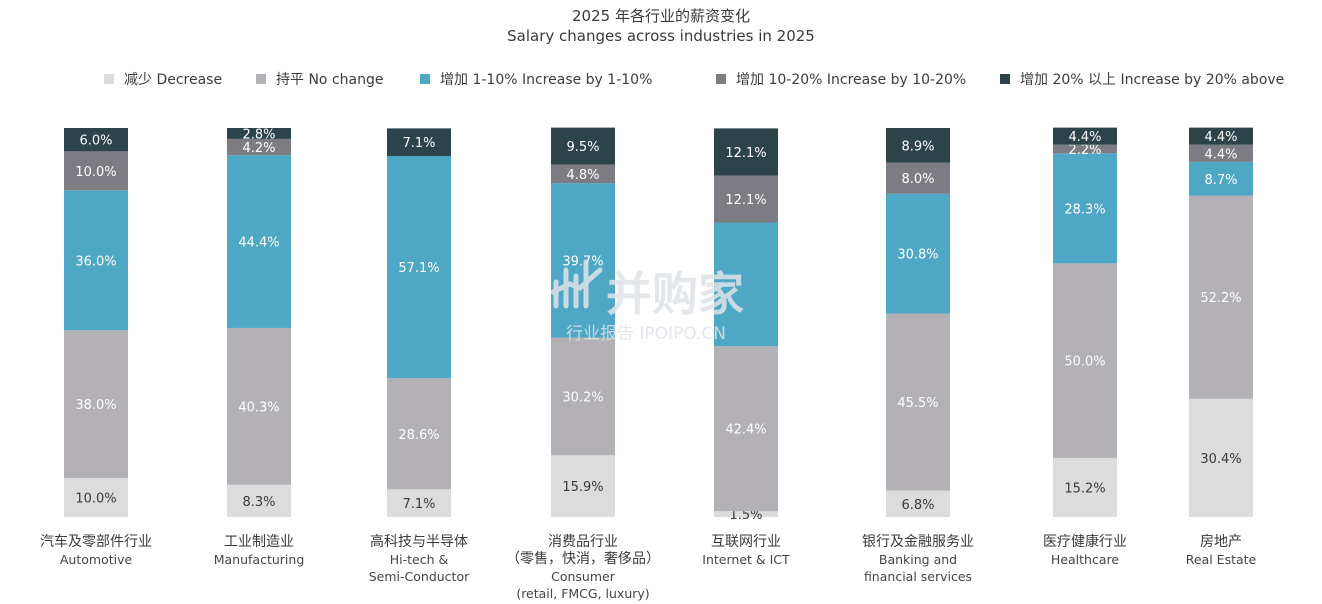 The image size is (1322, 604). What do you see at coordinates (583, 576) in the screenshot?
I see `category-label-en: Consumer` at bounding box center [583, 576].